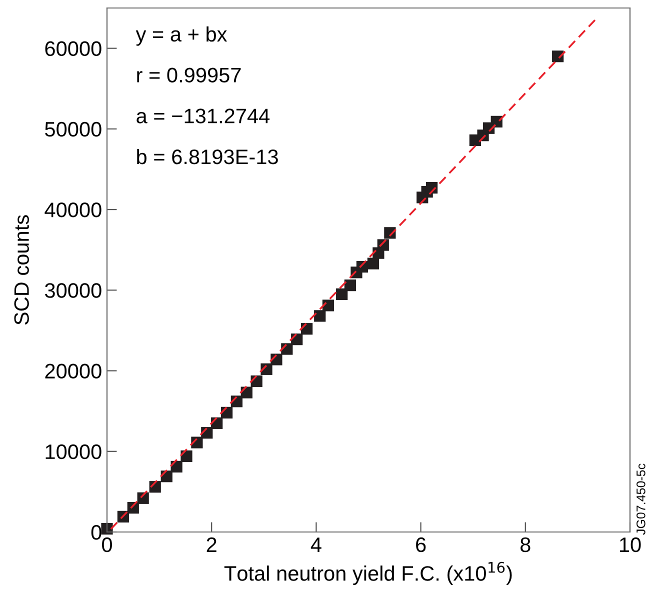  Describe the element at coordinates (73, 210) in the screenshot. I see `y-tick-label: 40000` at that location.